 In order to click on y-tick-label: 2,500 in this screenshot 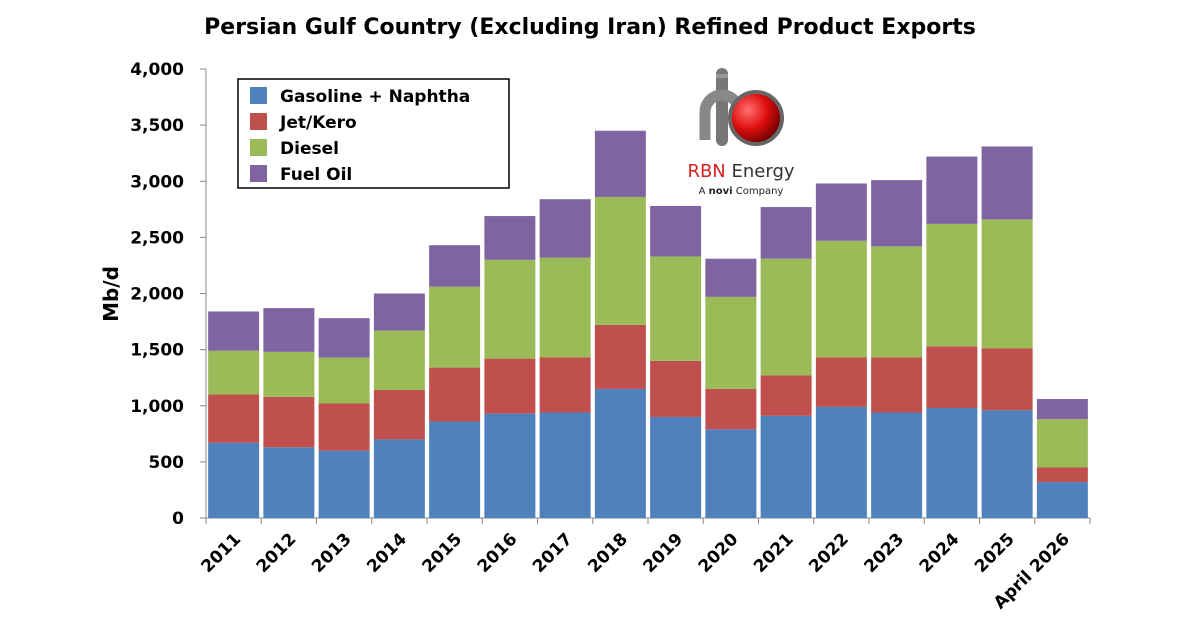, I will do `click(157, 238)`.